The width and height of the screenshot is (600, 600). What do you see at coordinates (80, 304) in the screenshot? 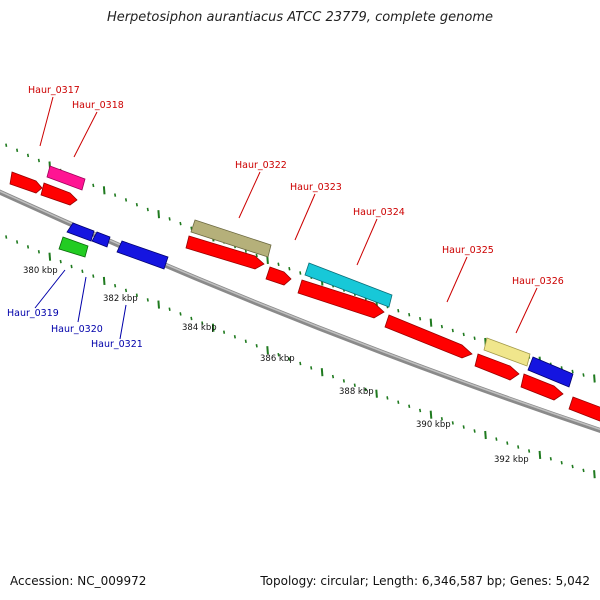
I see `label-leaders-bottom` at bounding box center [80, 304].